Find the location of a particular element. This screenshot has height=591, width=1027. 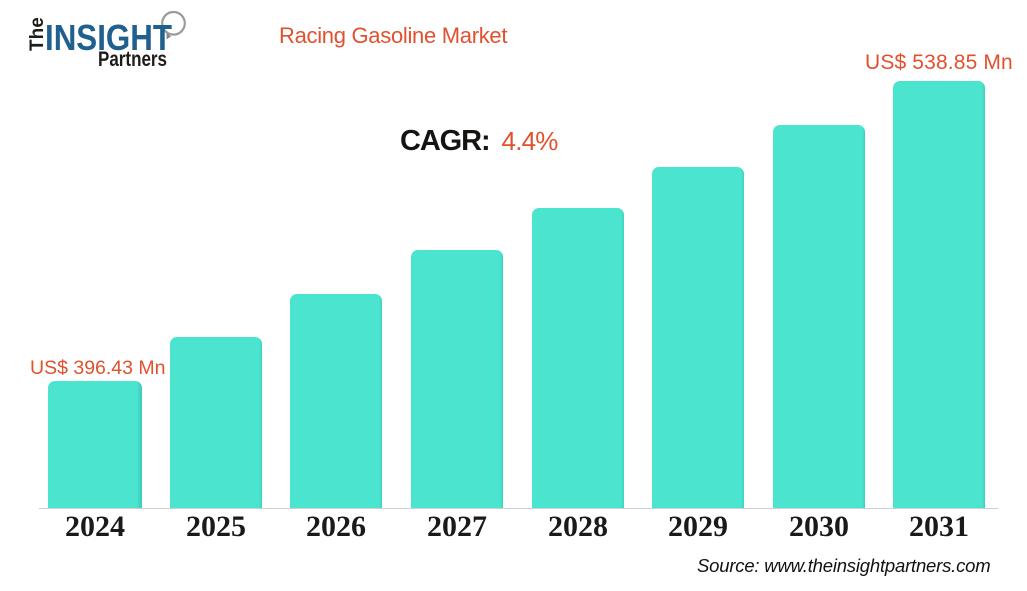

svg-text: INSIGHT is located at coordinates (108, 37).